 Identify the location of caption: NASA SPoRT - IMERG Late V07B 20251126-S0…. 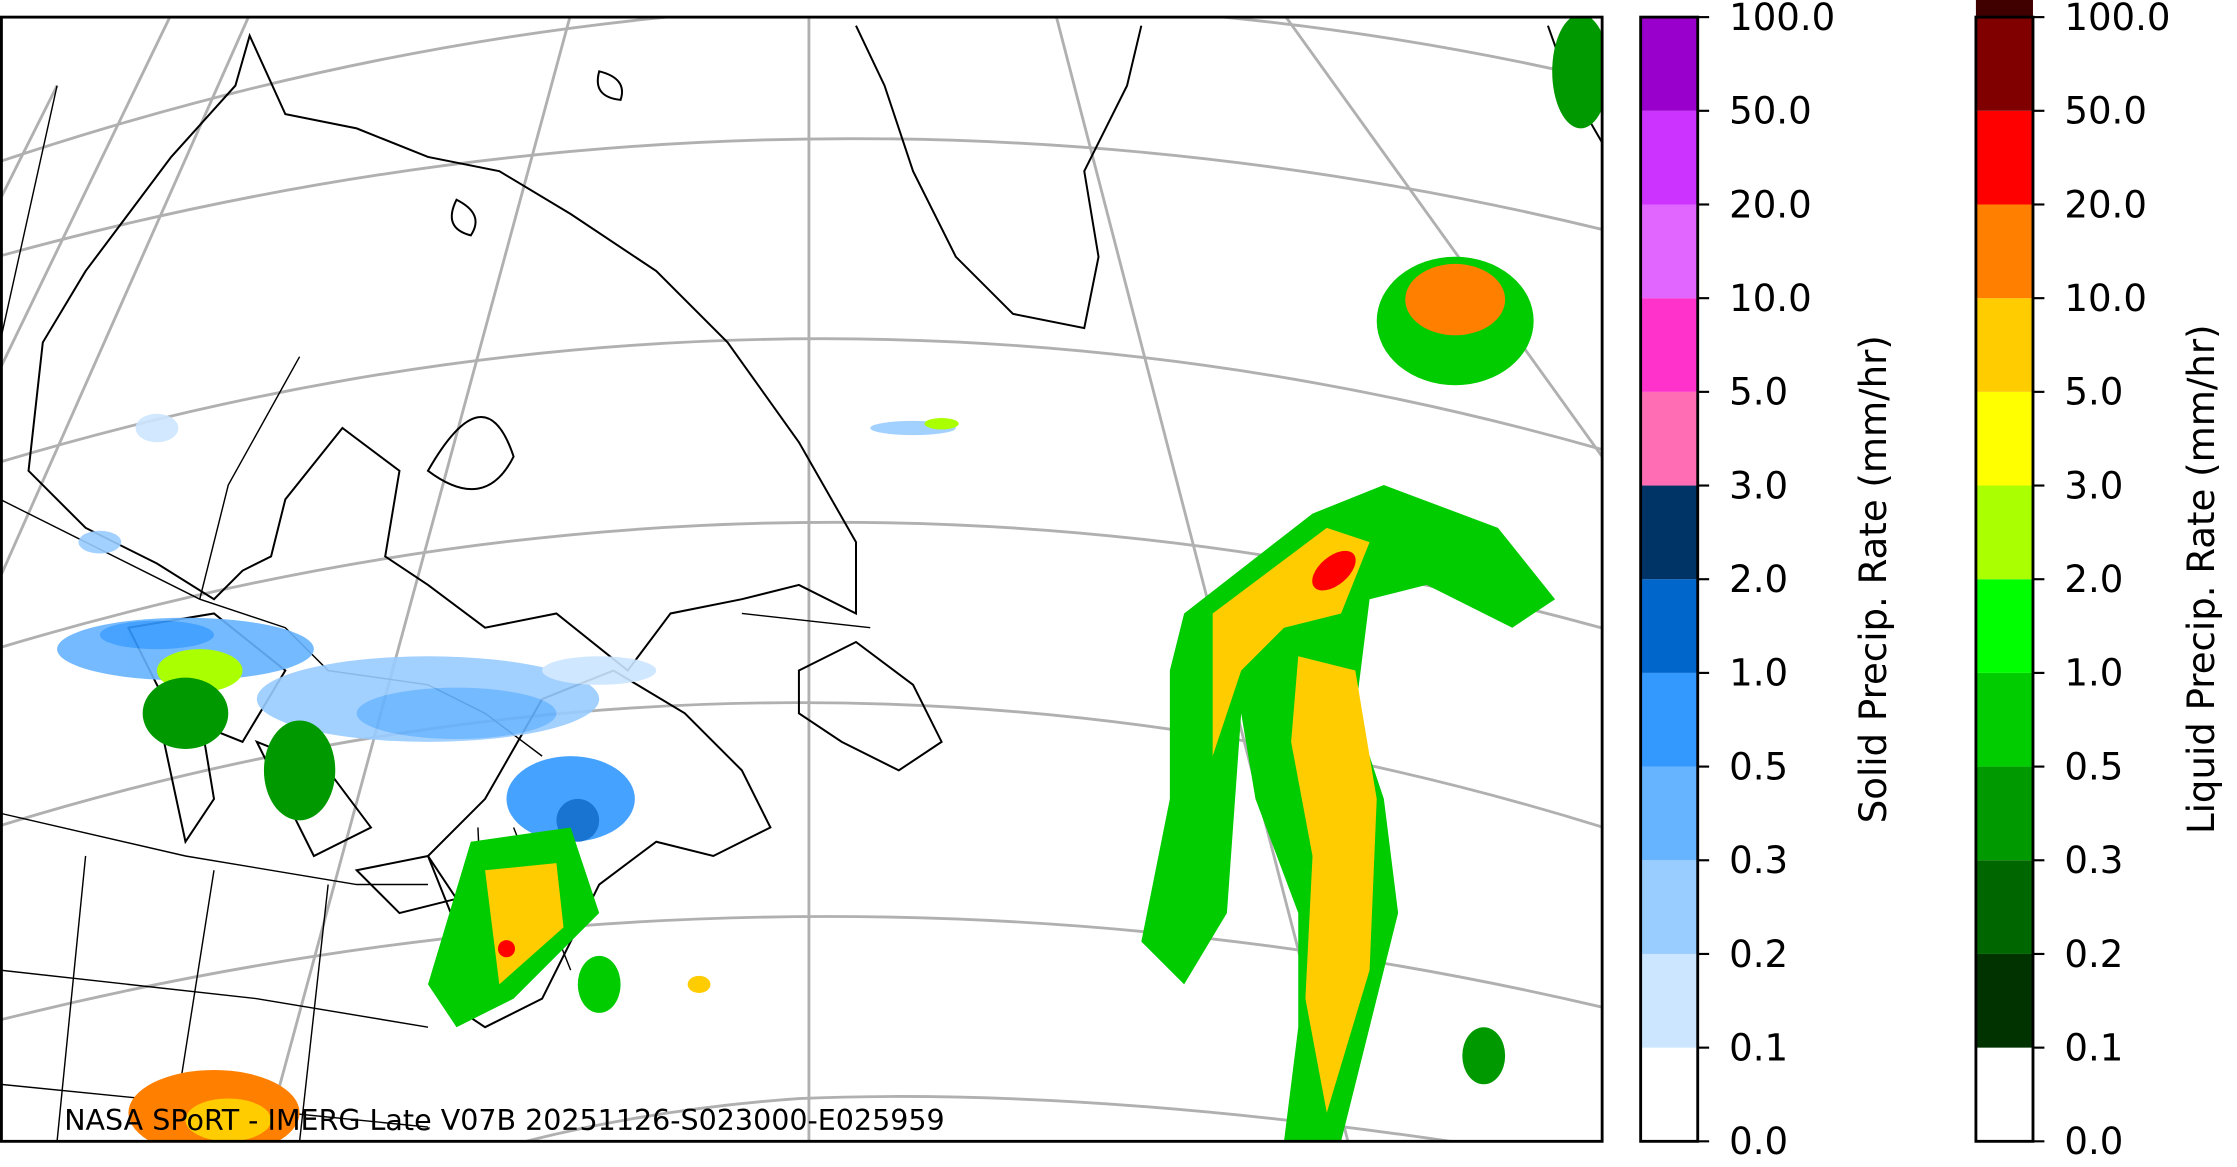
(504, 1120).